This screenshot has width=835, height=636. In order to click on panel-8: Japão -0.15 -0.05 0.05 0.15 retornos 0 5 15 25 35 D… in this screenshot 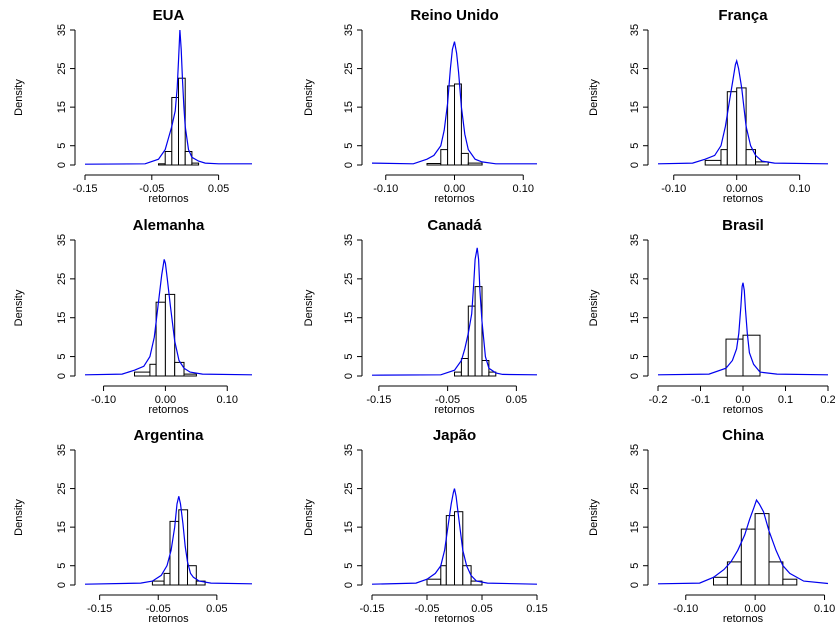, I will do `click(425, 526)`.